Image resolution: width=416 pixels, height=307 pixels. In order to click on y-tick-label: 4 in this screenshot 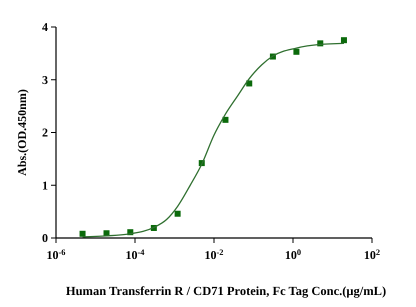, I will do `click(45, 27)`.